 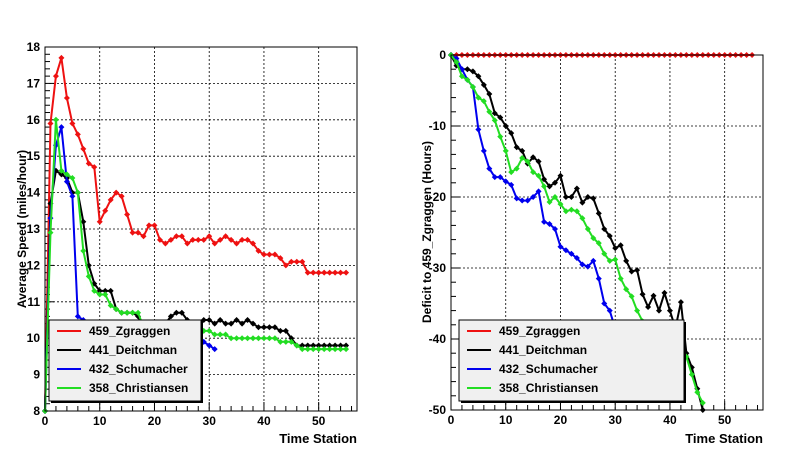 I want to click on x-tick-label: 50, so click(x=319, y=421).